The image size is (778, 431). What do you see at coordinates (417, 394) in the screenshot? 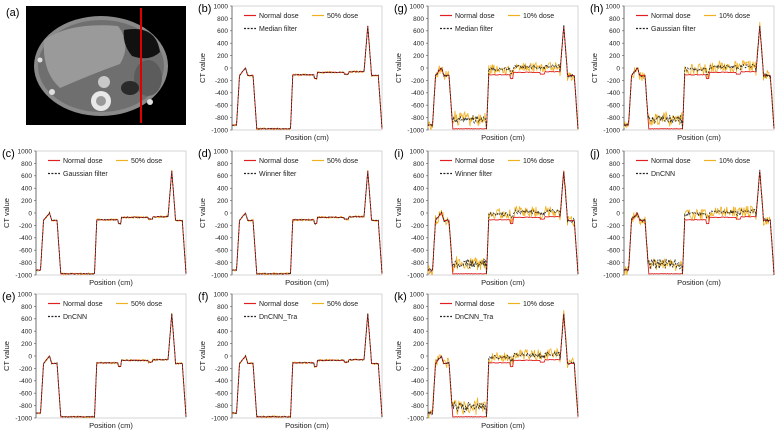
I see `y-tick-label-k: -600` at bounding box center [417, 394].